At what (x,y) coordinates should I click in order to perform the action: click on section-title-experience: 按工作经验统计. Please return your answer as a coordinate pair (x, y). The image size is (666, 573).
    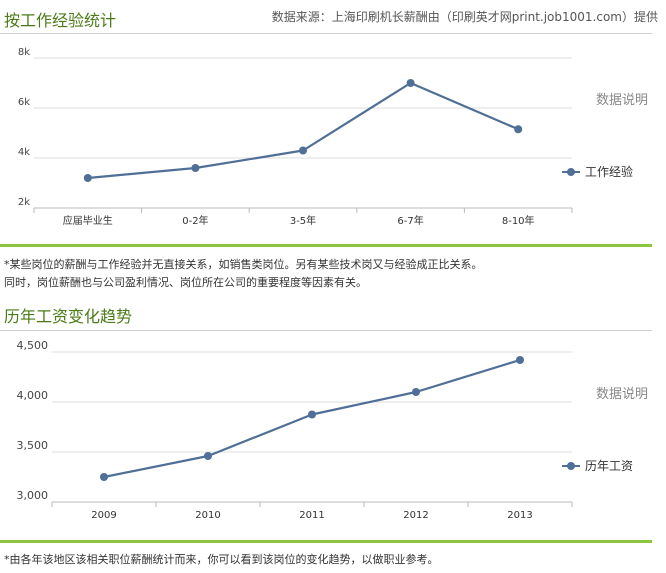
    Looking at the image, I should click on (60, 20).